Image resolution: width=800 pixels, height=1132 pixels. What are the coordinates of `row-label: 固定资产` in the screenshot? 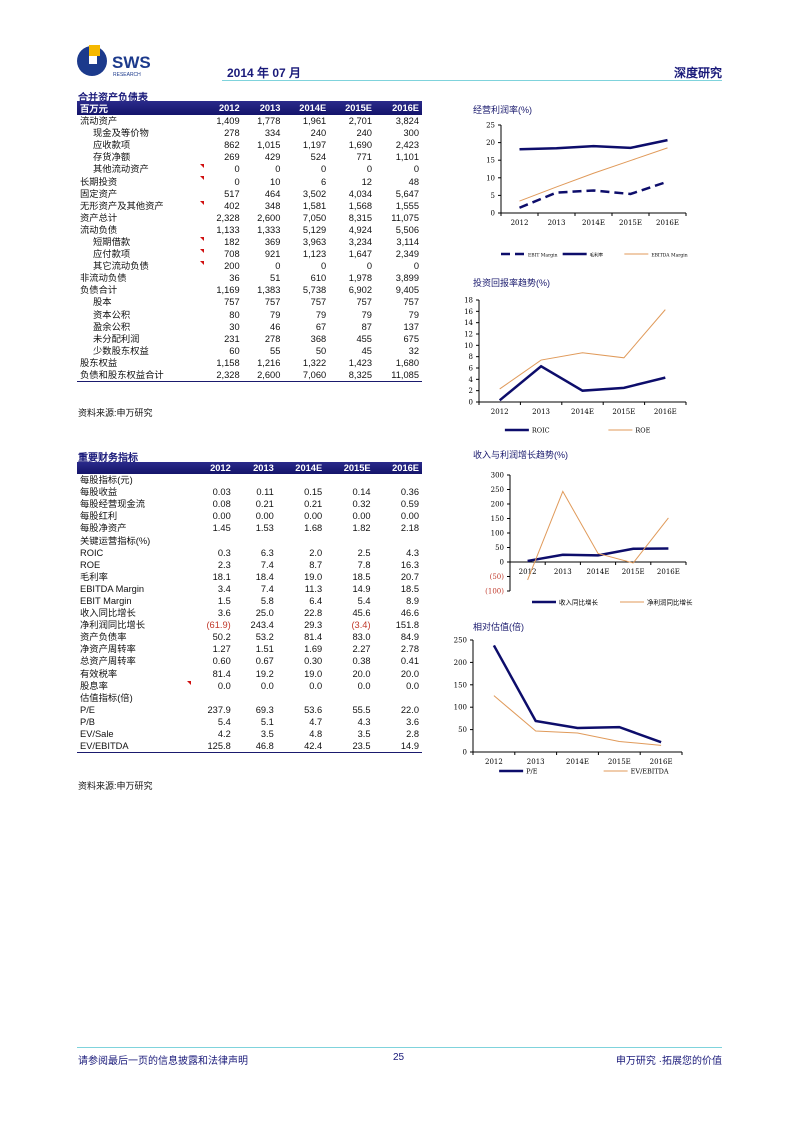 It's located at (139, 194).